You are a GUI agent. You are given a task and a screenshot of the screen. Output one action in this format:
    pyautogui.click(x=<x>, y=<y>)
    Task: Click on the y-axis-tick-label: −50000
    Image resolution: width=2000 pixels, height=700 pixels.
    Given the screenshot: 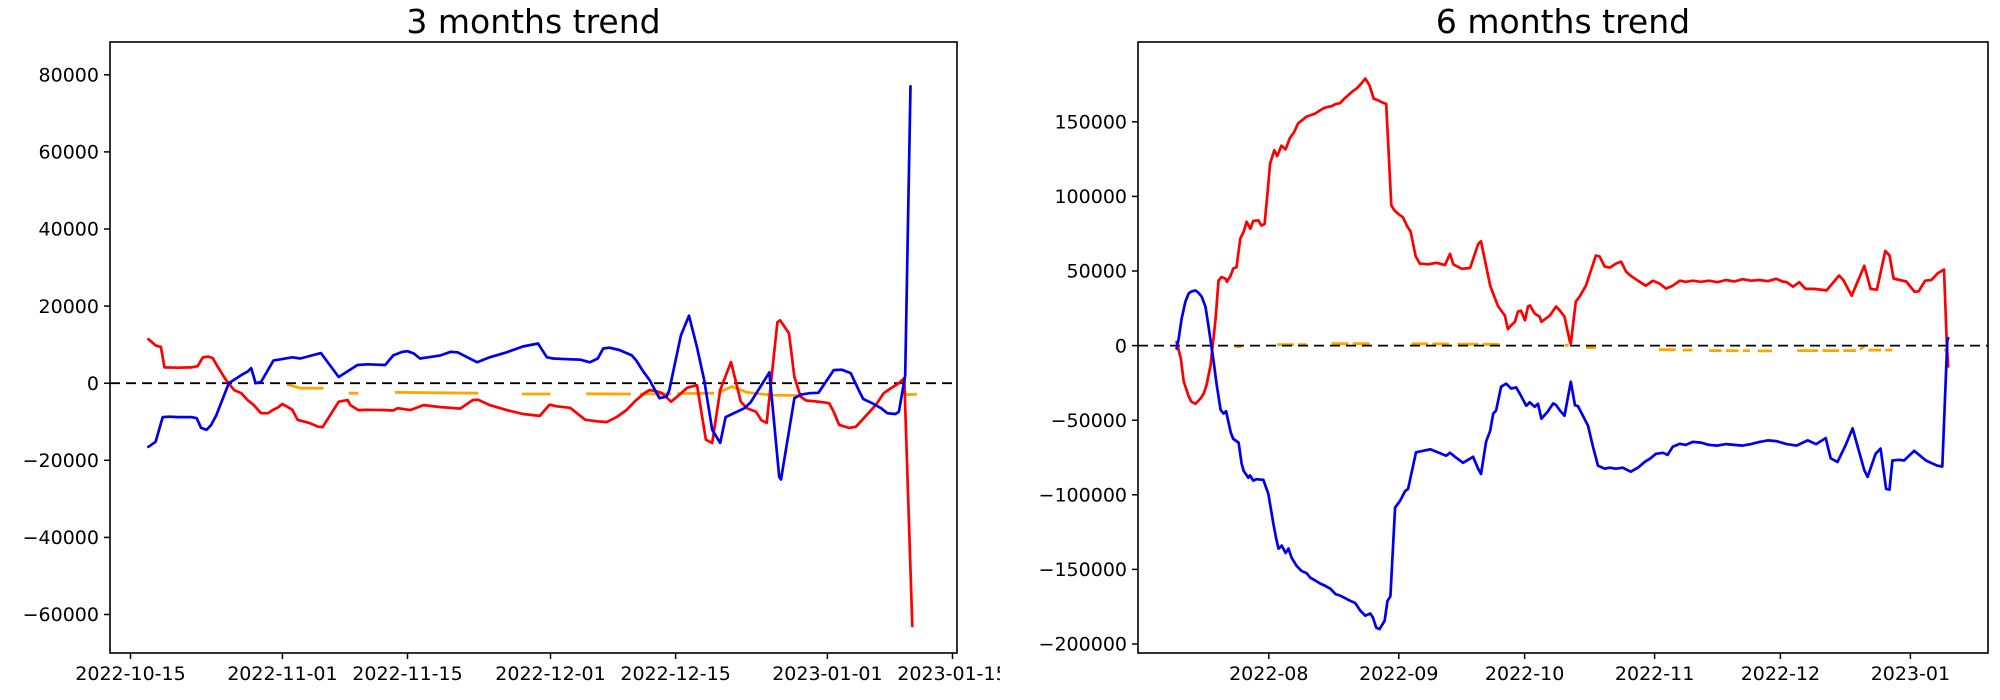 What is the action you would take?
    pyautogui.click(x=1089, y=421)
    